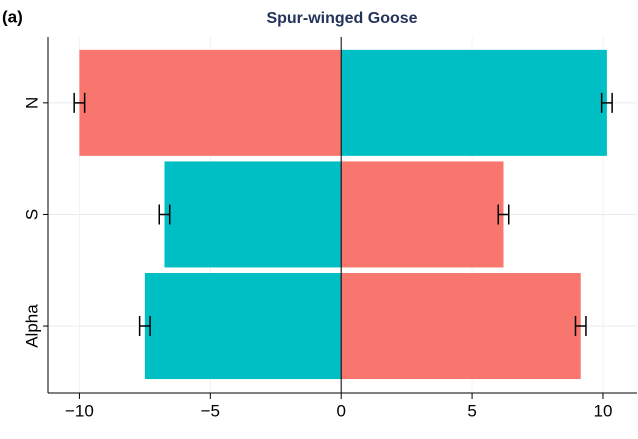  I want to click on chart-title: Spur-winged Goose, so click(341, 18).